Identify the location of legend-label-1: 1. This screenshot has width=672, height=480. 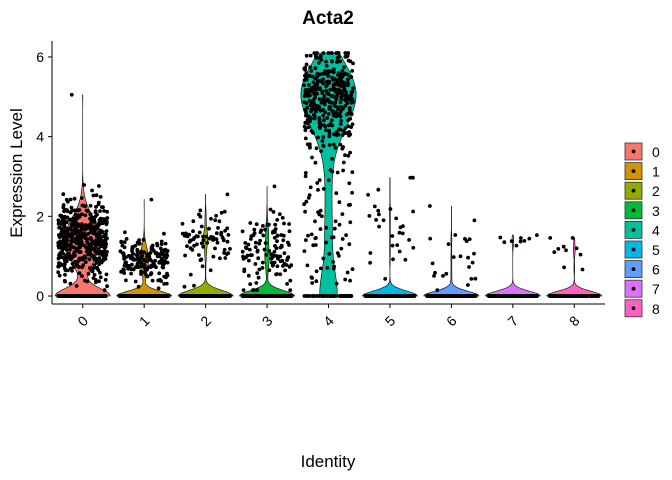
(656, 172).